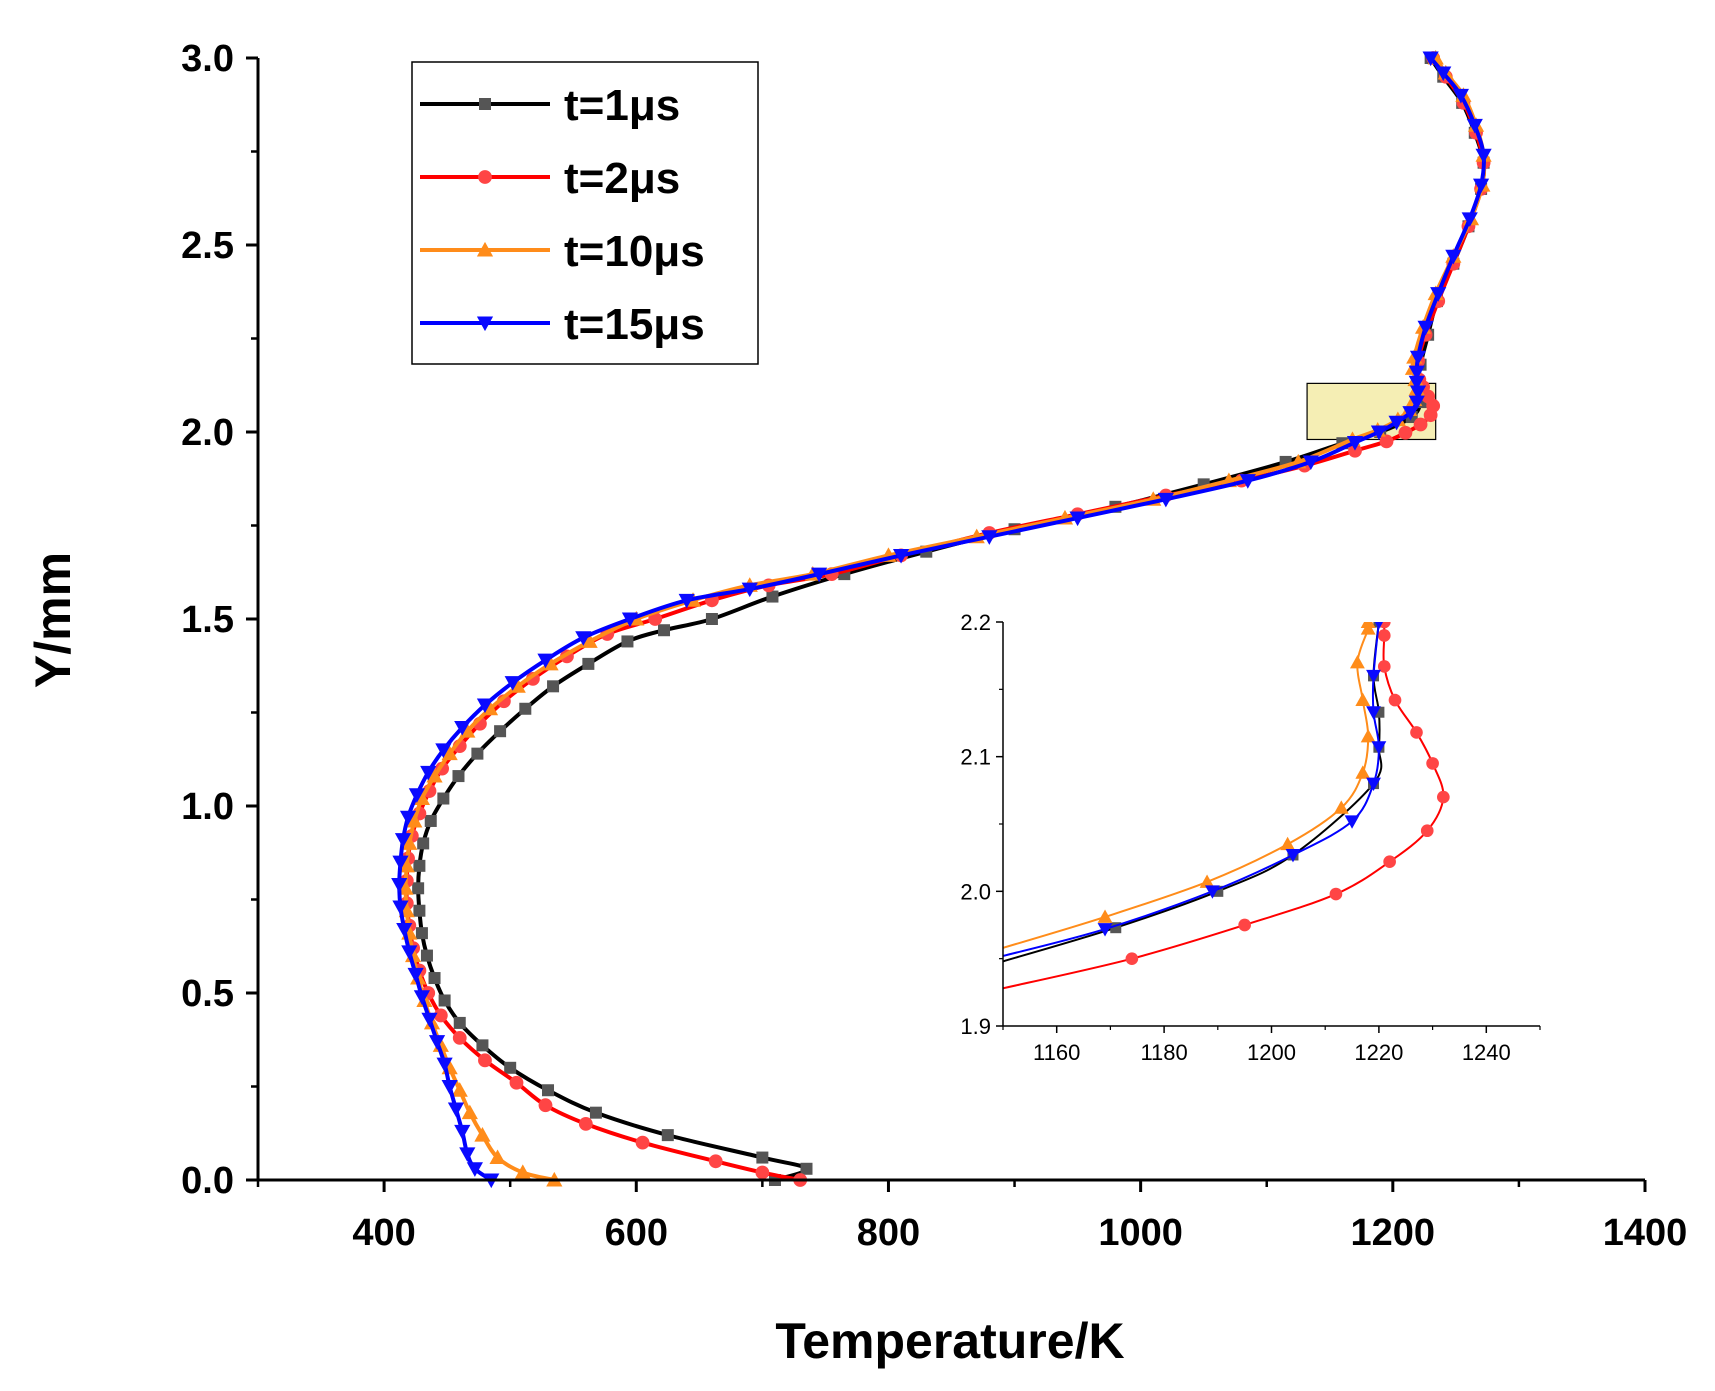 This screenshot has width=1715, height=1391. Describe the element at coordinates (550, 105) in the screenshot. I see `legend-entry-1: t=1μs` at that location.